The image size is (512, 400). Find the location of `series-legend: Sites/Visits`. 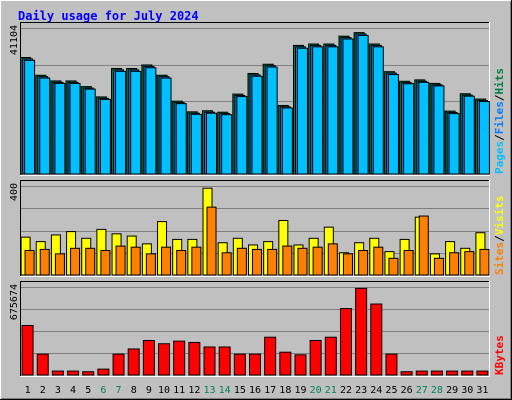

series-legend: Sites/Visits is located at coordinates (499, 236).